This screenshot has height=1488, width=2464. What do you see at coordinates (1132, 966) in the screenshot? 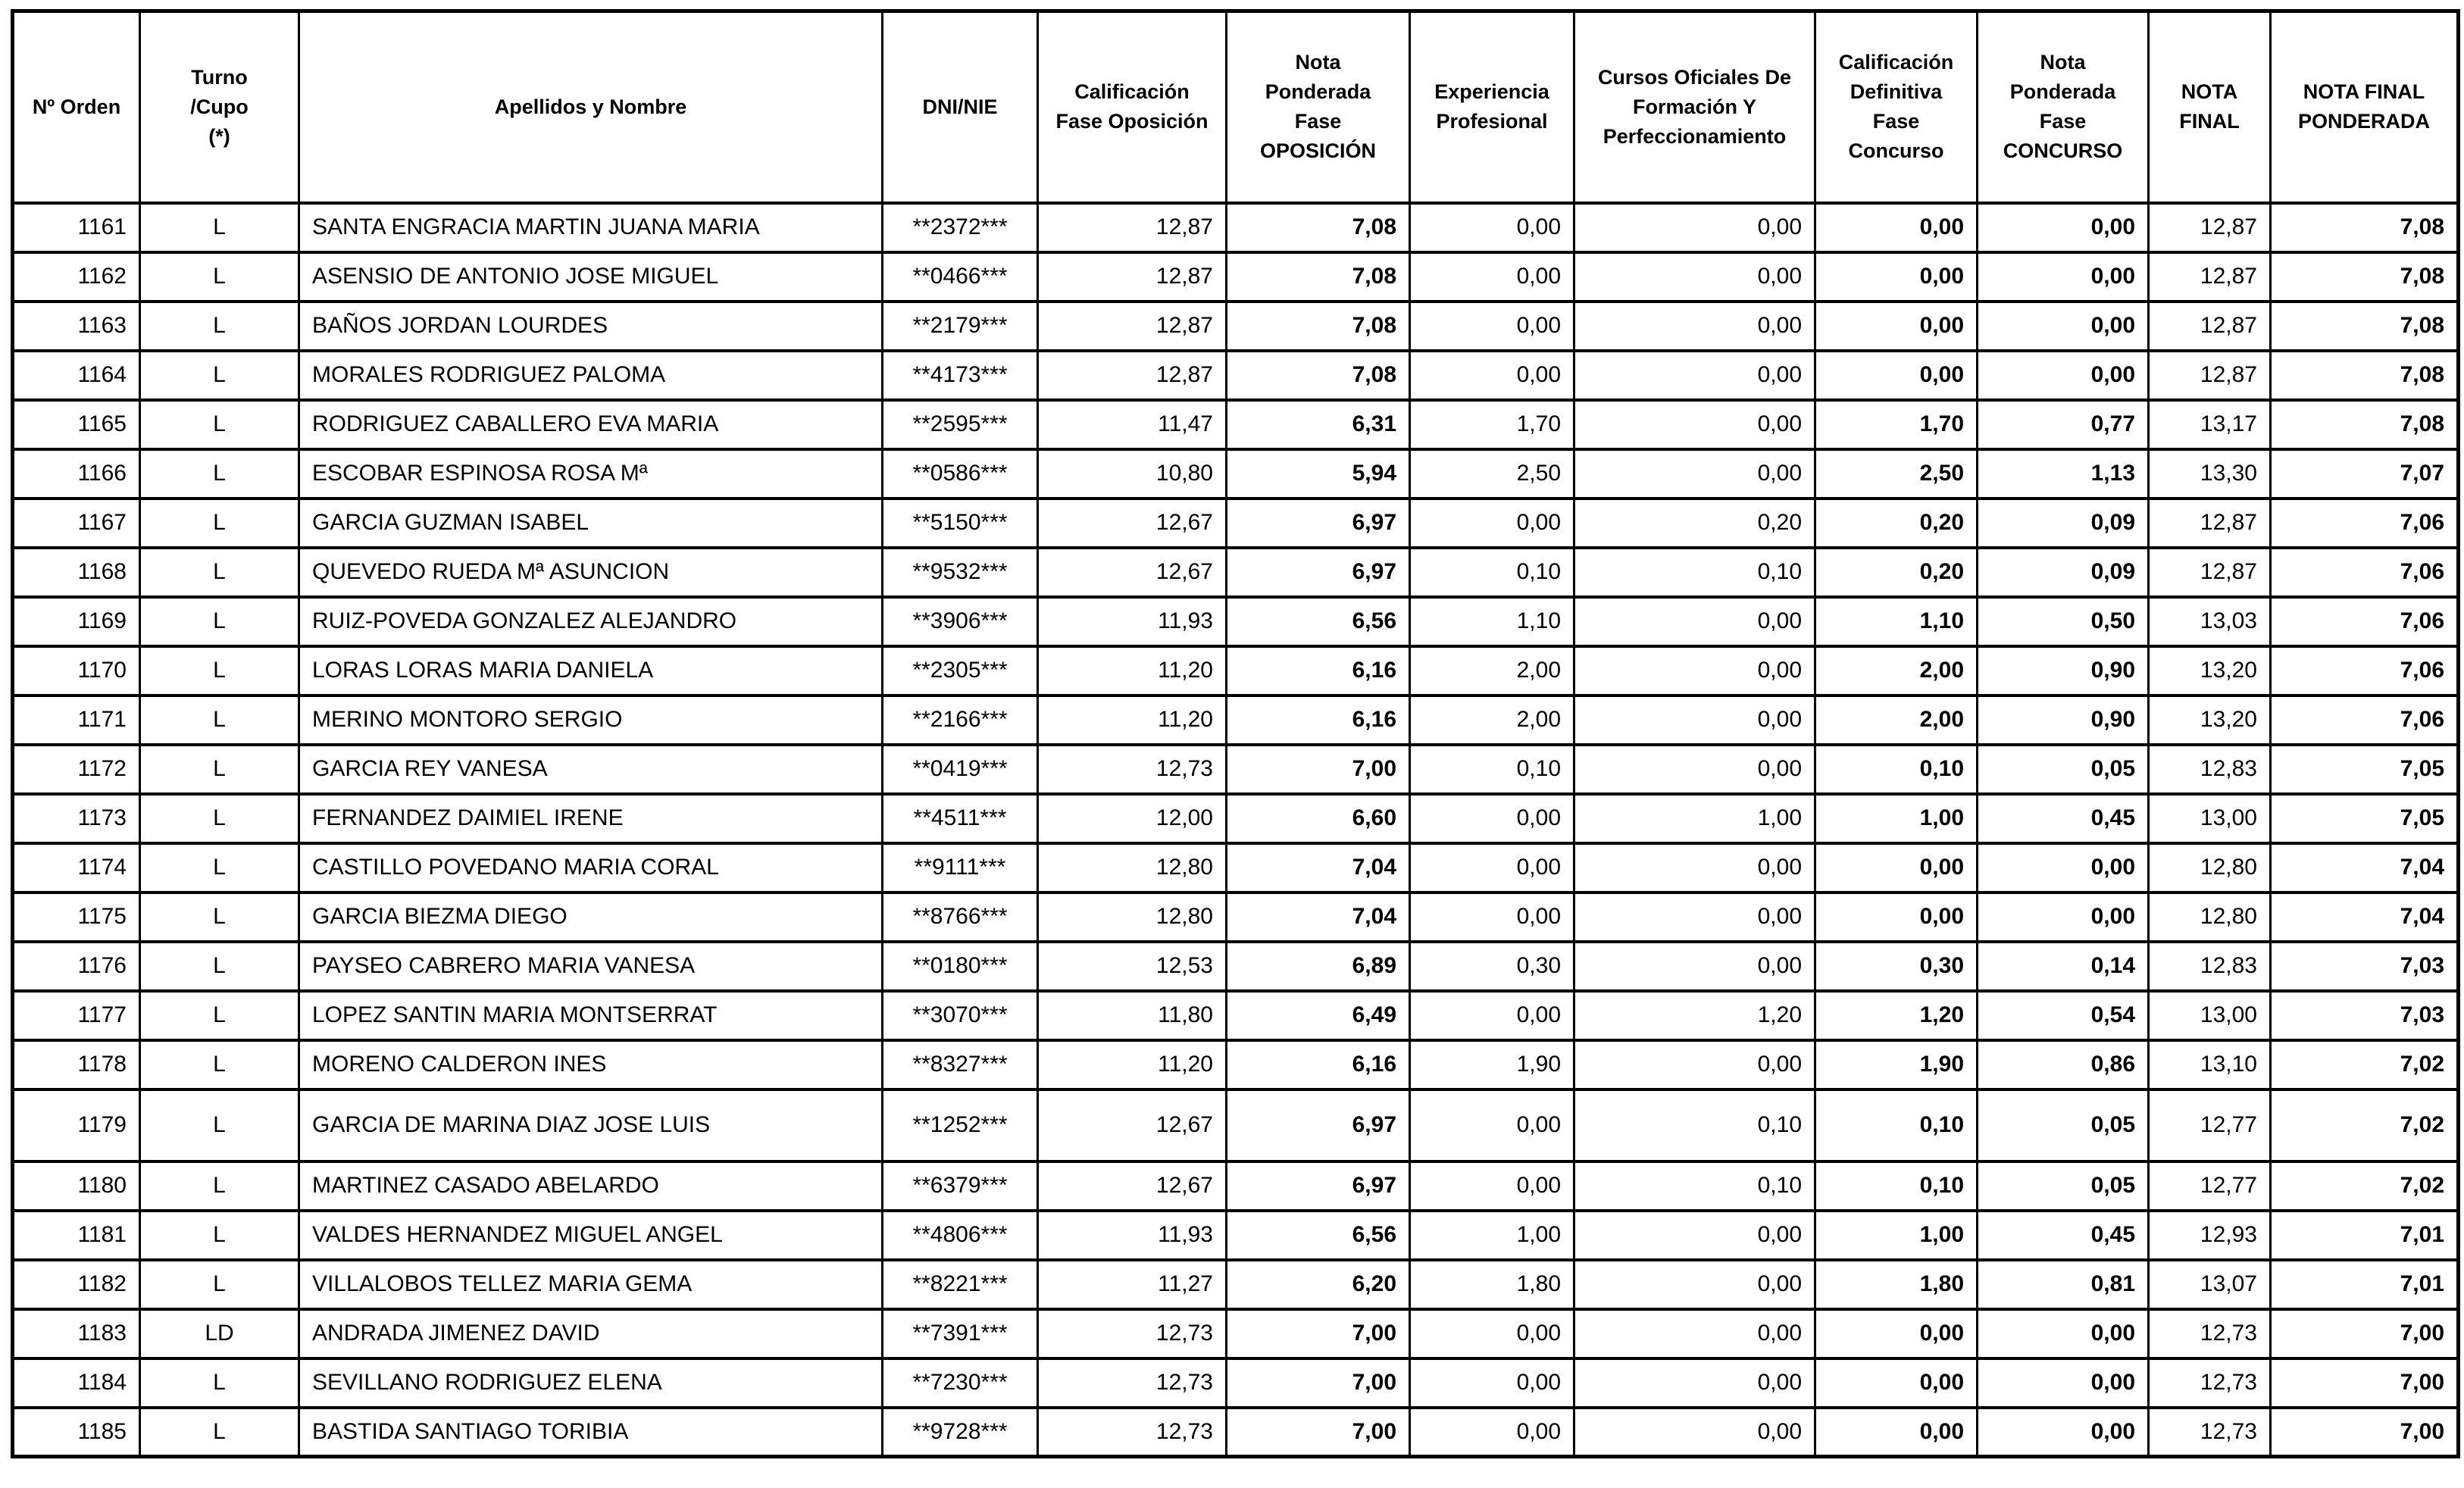
I see `cell-calif_oposicion: 12,53` at bounding box center [1132, 966].